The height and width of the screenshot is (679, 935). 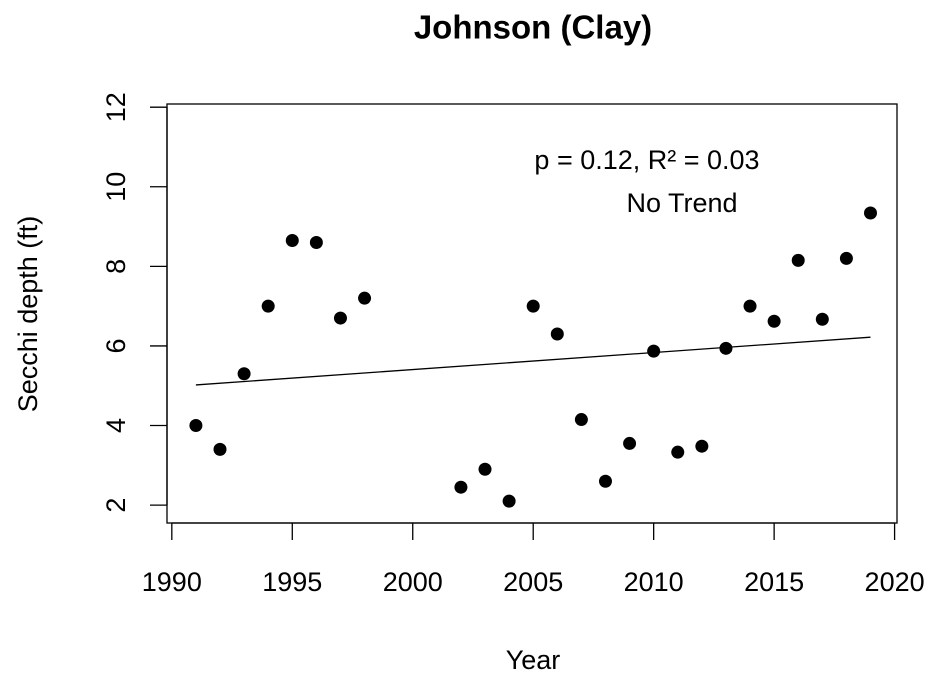 What do you see at coordinates (681, 203) in the screenshot?
I see `annotation: No Trend` at bounding box center [681, 203].